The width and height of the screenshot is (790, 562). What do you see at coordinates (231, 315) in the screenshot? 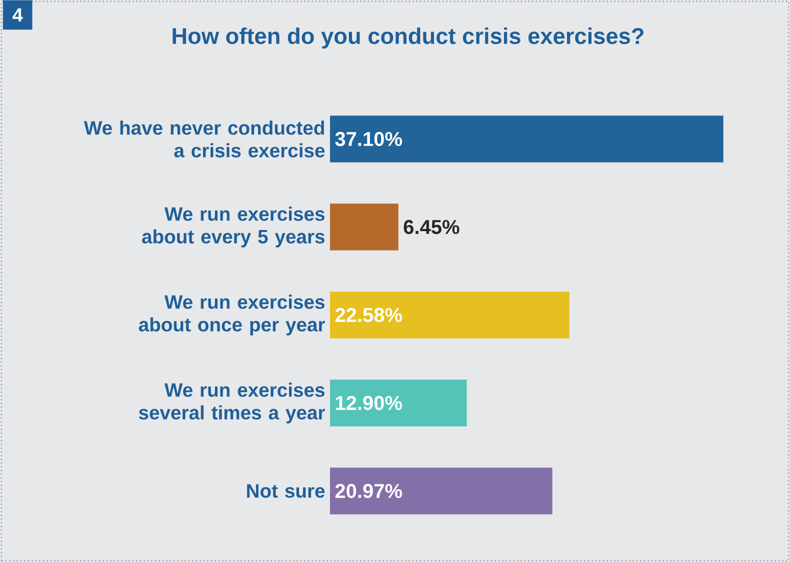
I see `y-tick-label: We run exercises about once per year` at bounding box center [231, 315].